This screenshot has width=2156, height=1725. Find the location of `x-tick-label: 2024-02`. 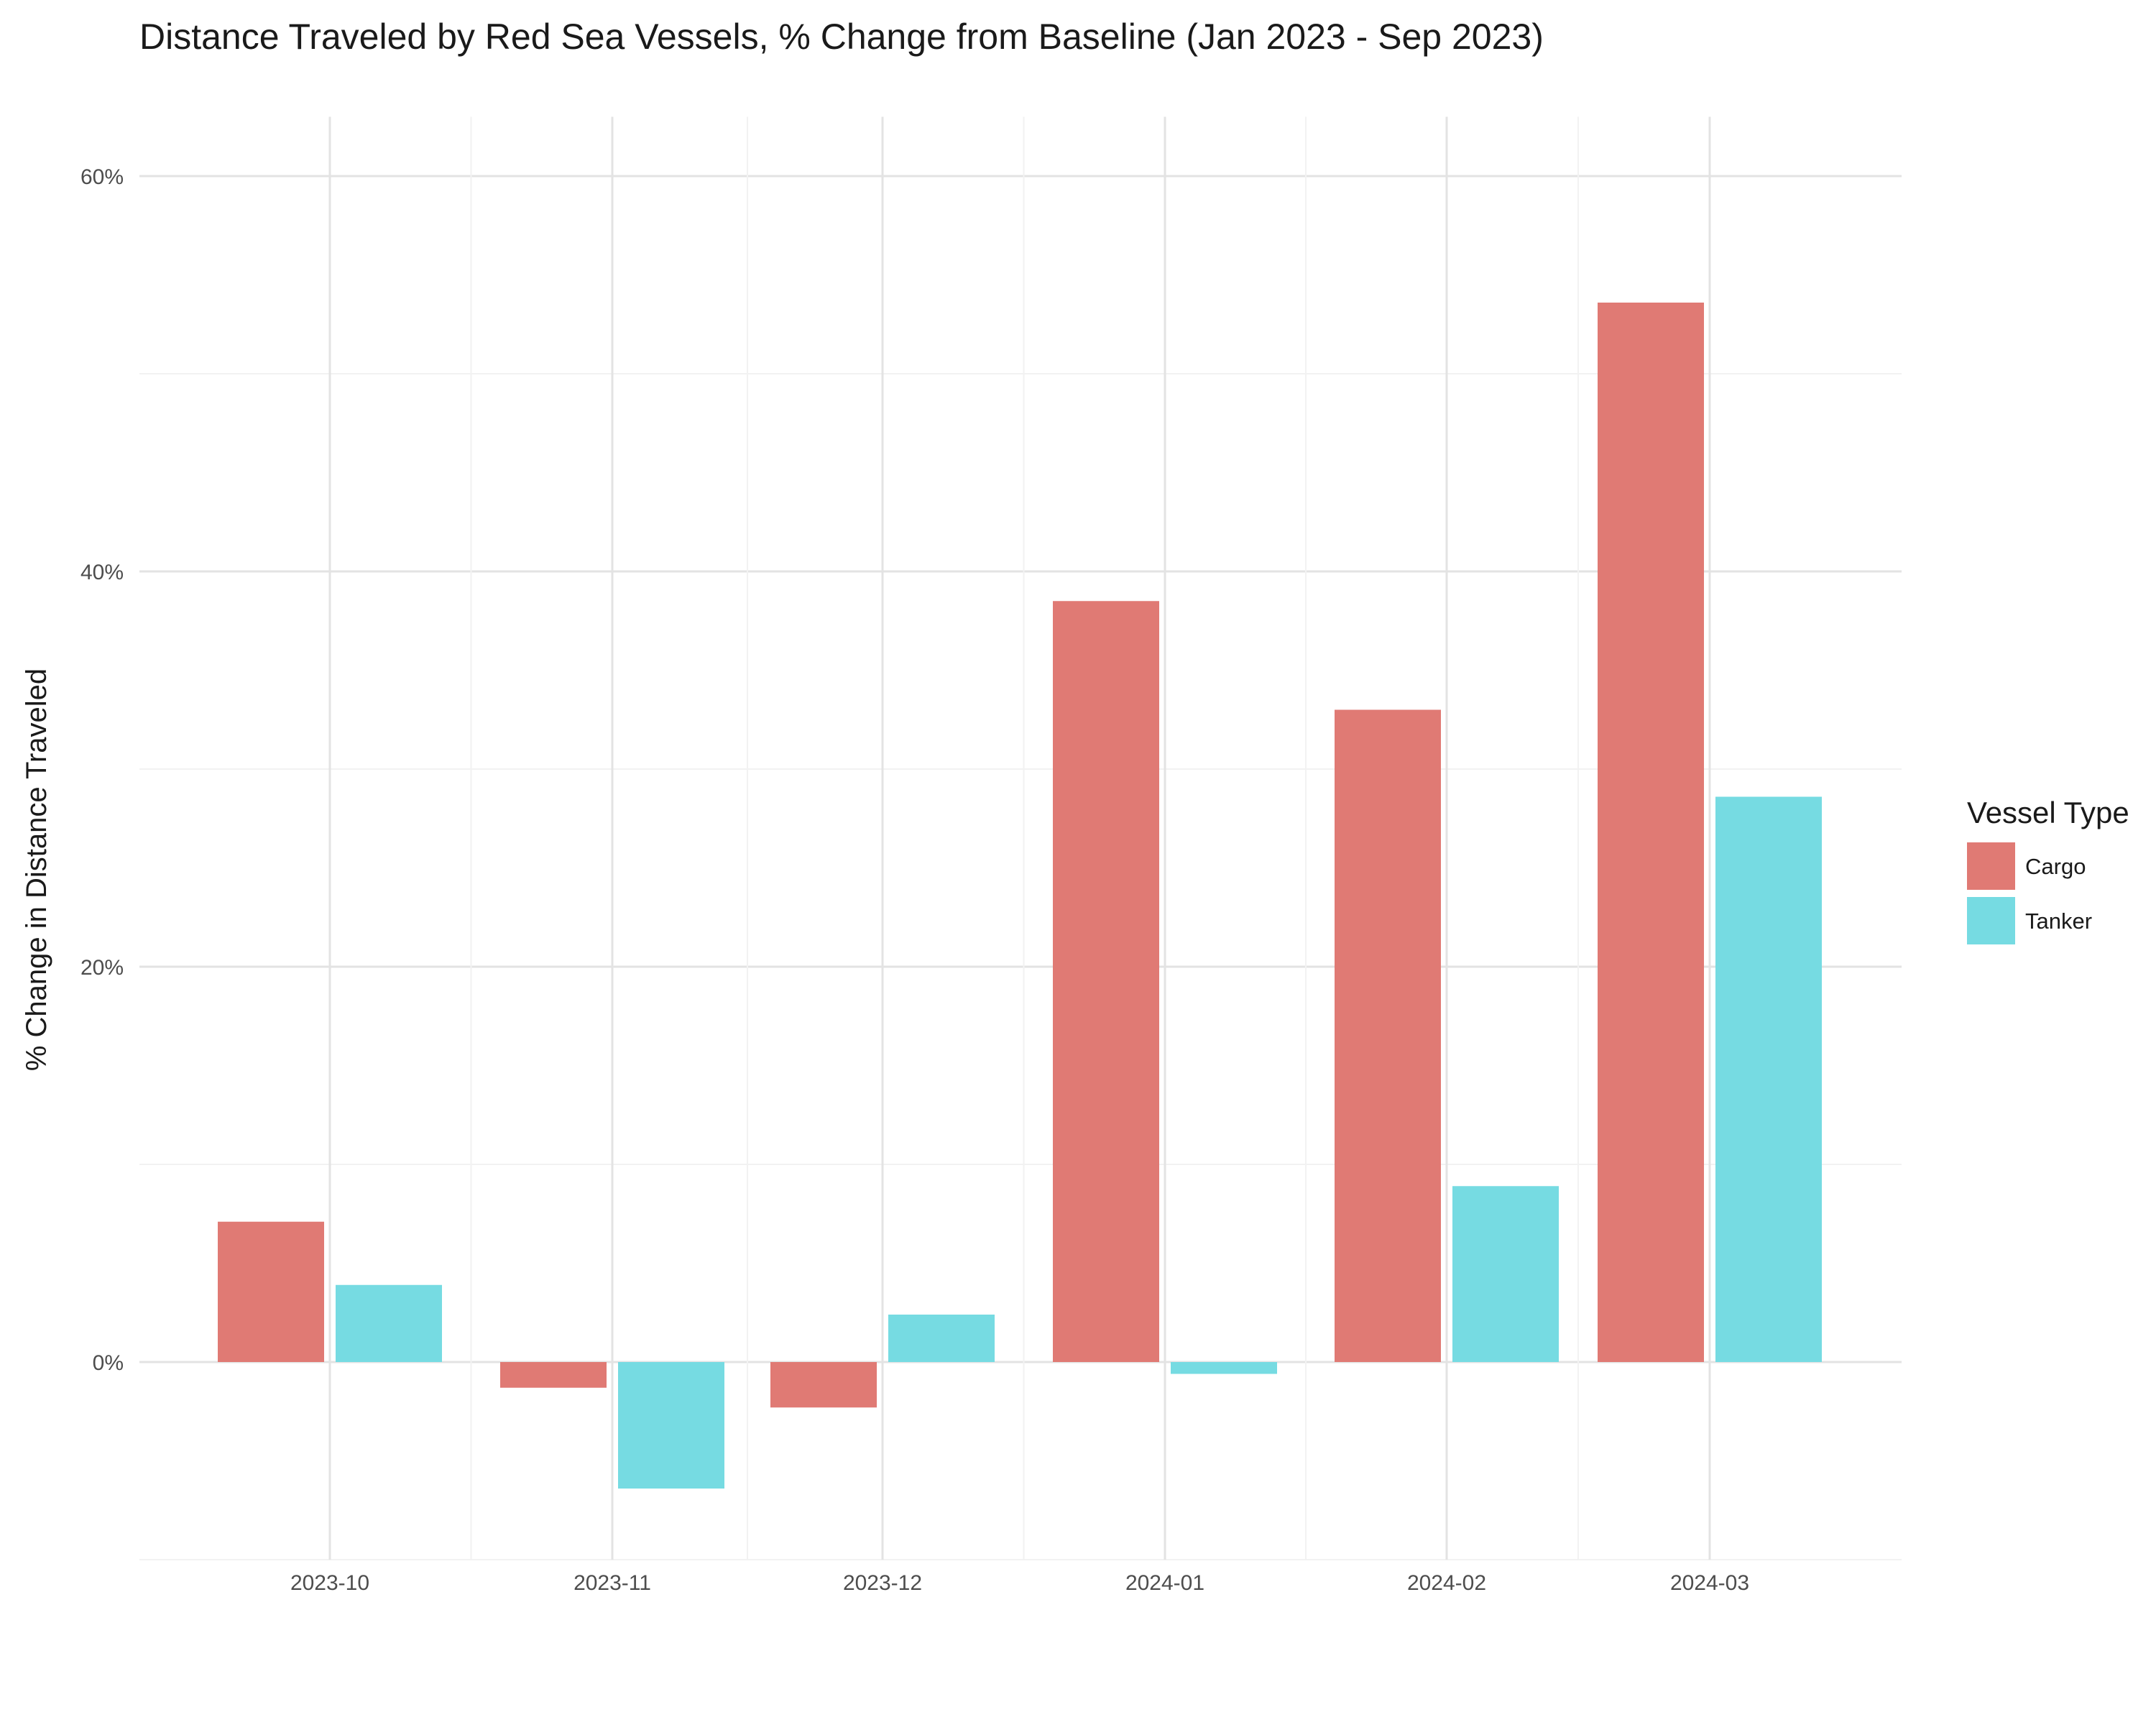

x-tick-label: 2024-02 is located at coordinates (1446, 1583).